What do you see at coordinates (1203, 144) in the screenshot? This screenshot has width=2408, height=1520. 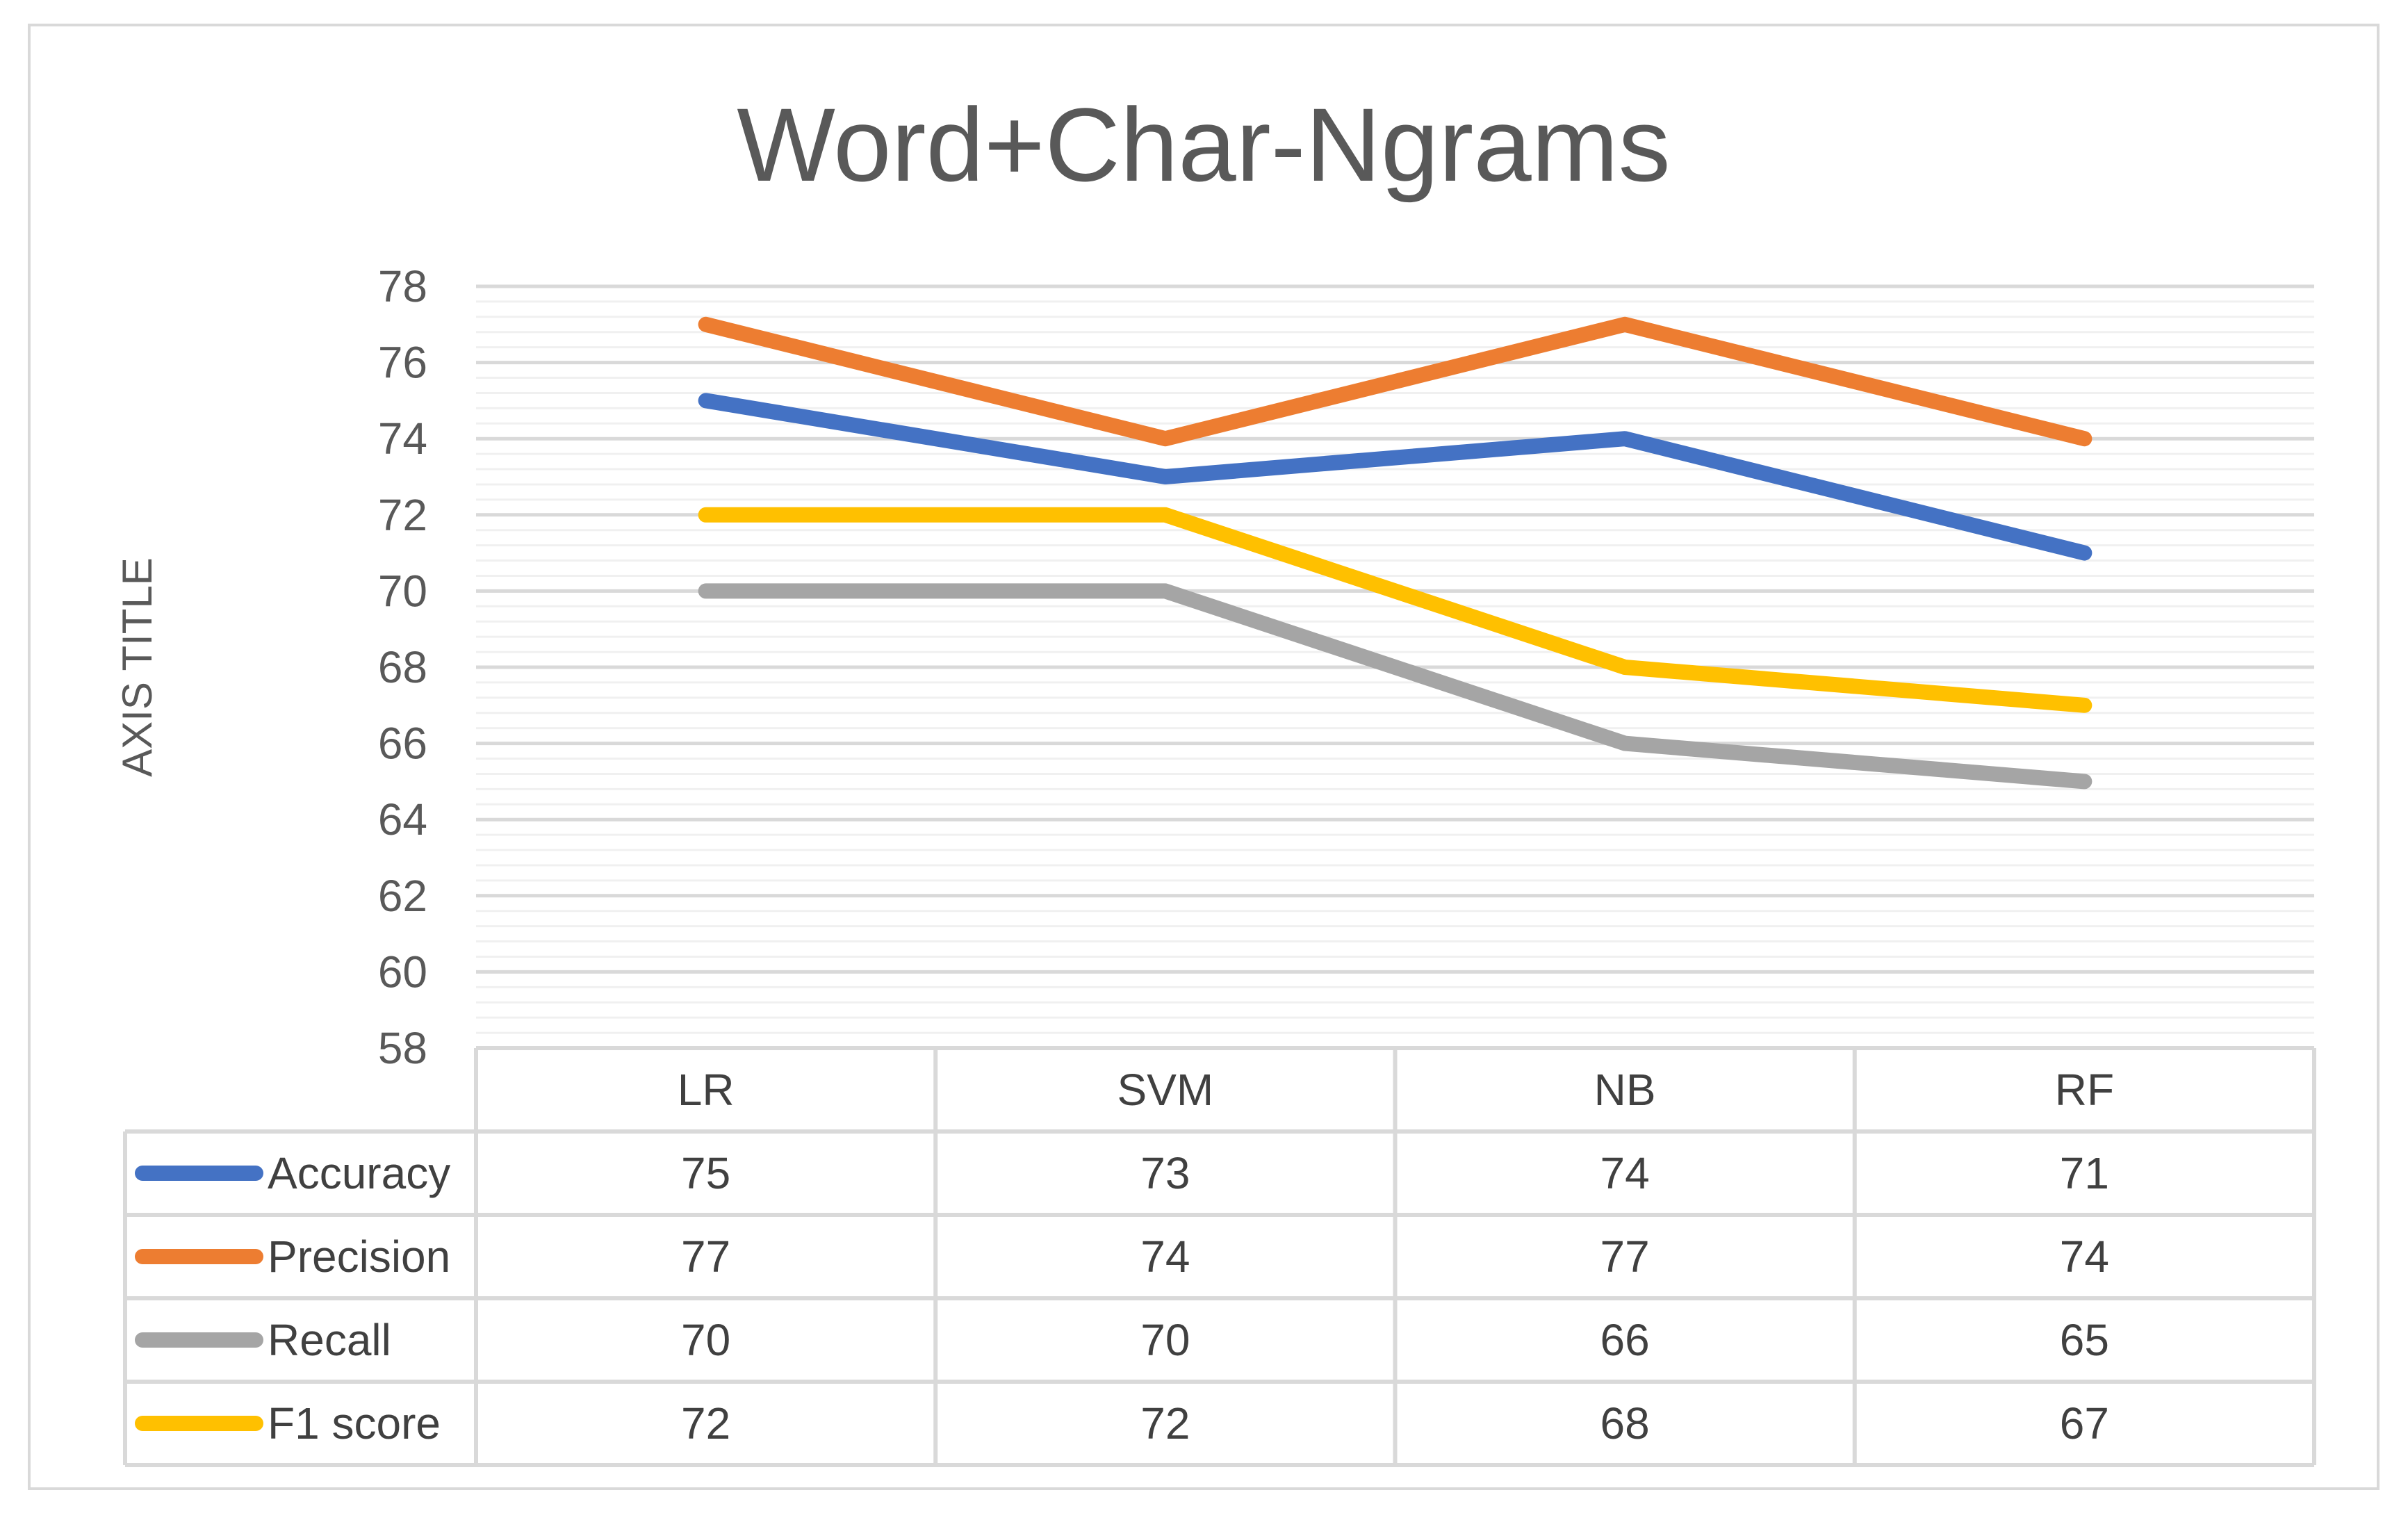 I see `chart-title: Word+Char-Ngrams` at bounding box center [1203, 144].